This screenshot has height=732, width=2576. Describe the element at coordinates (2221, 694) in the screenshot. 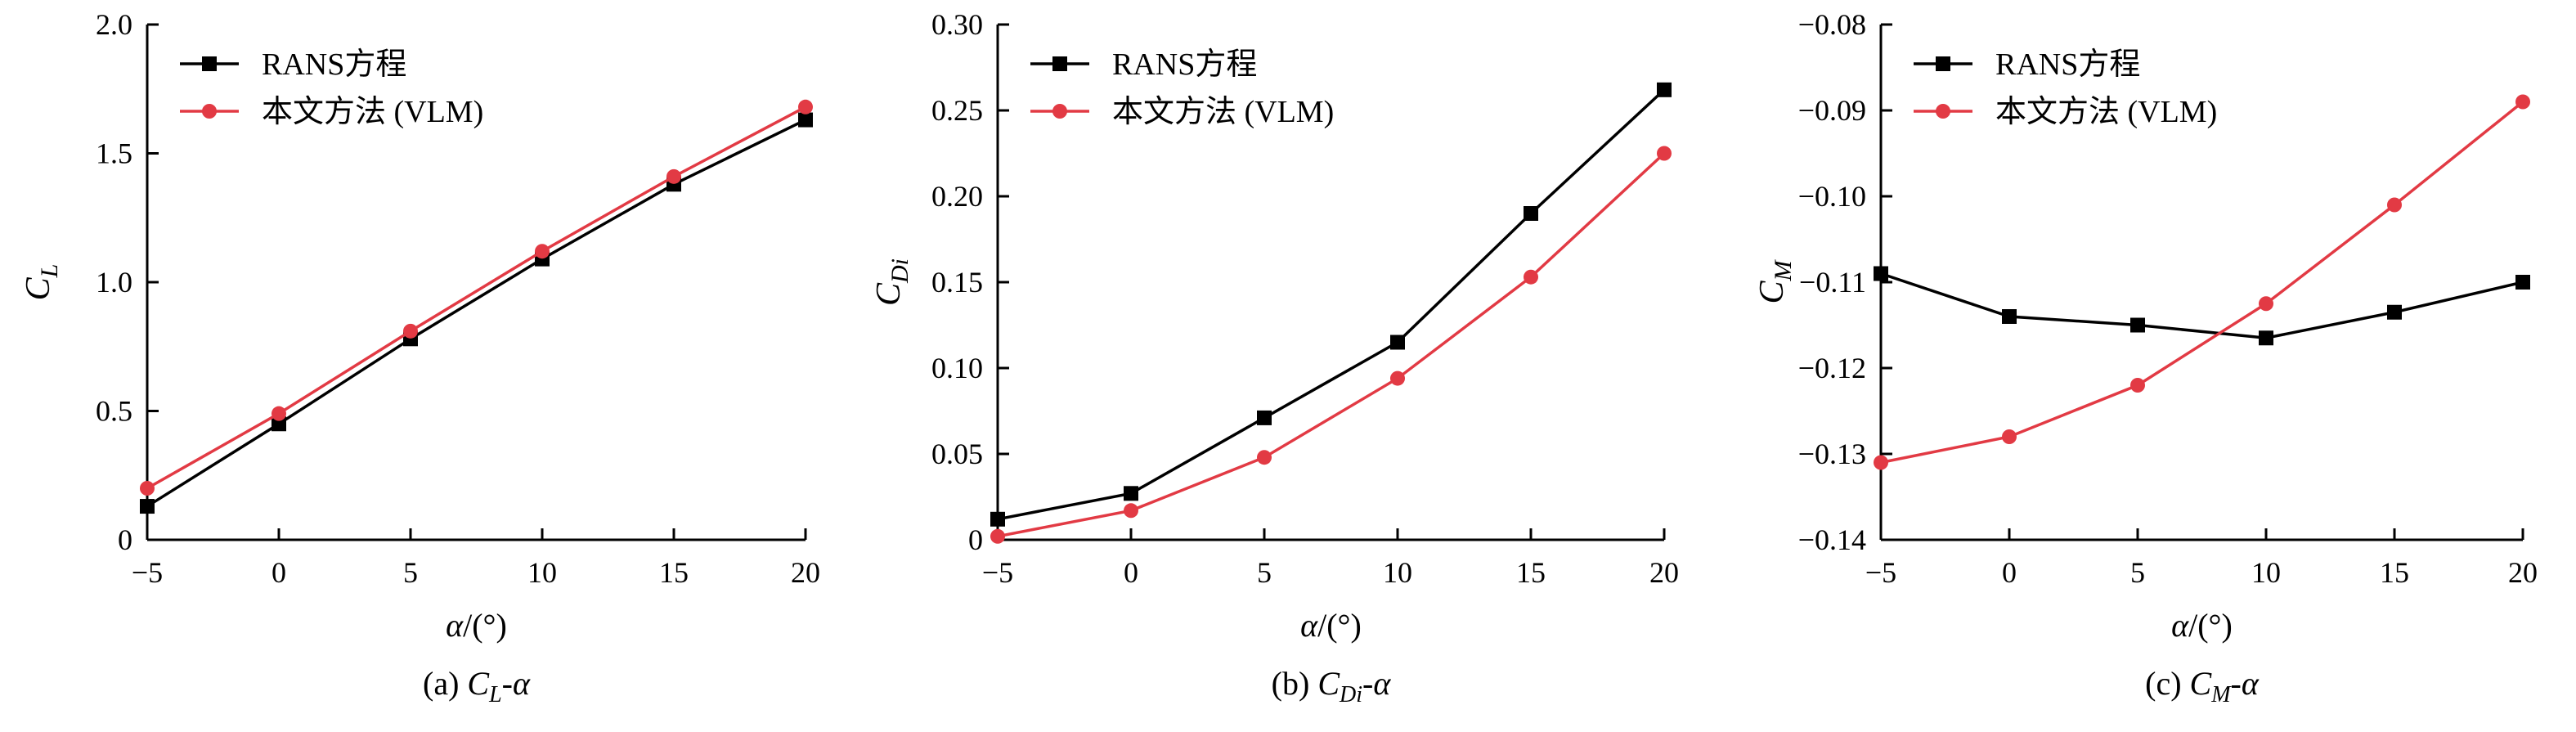

I see `caption-text: M` at that location.